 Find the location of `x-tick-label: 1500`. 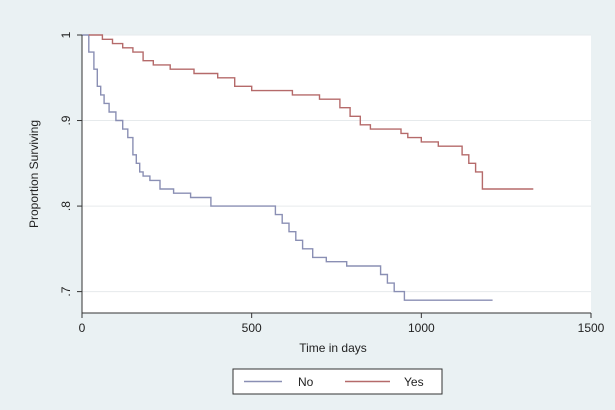

x-tick-label: 1500 is located at coordinates (591, 328).